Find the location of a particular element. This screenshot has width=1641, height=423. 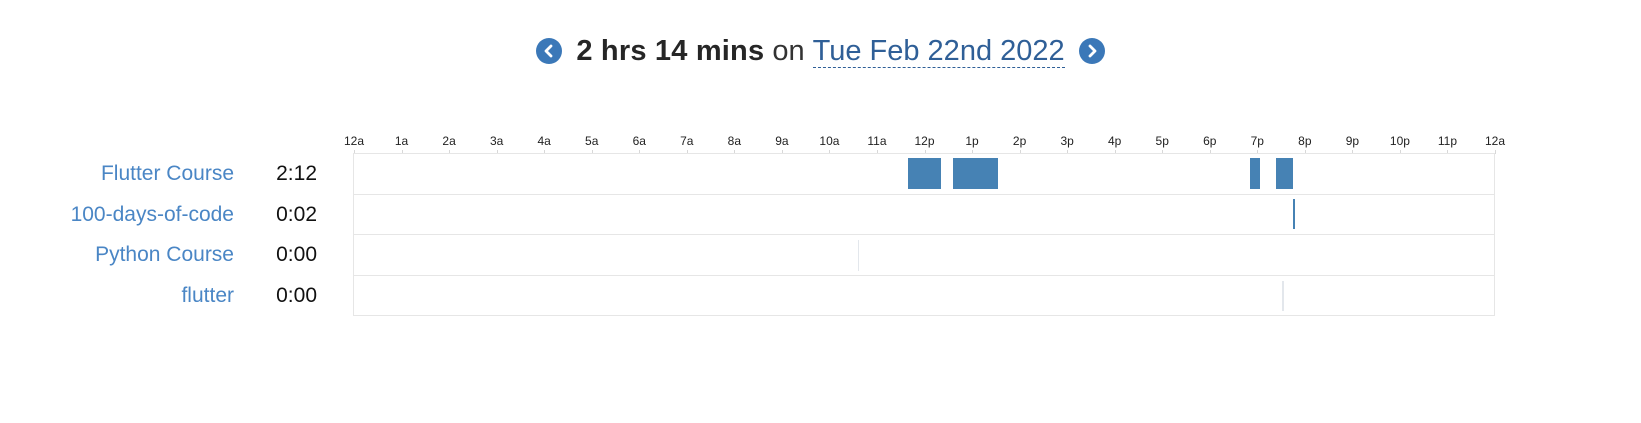

hour-tick-label: 11a is located at coordinates (877, 141).